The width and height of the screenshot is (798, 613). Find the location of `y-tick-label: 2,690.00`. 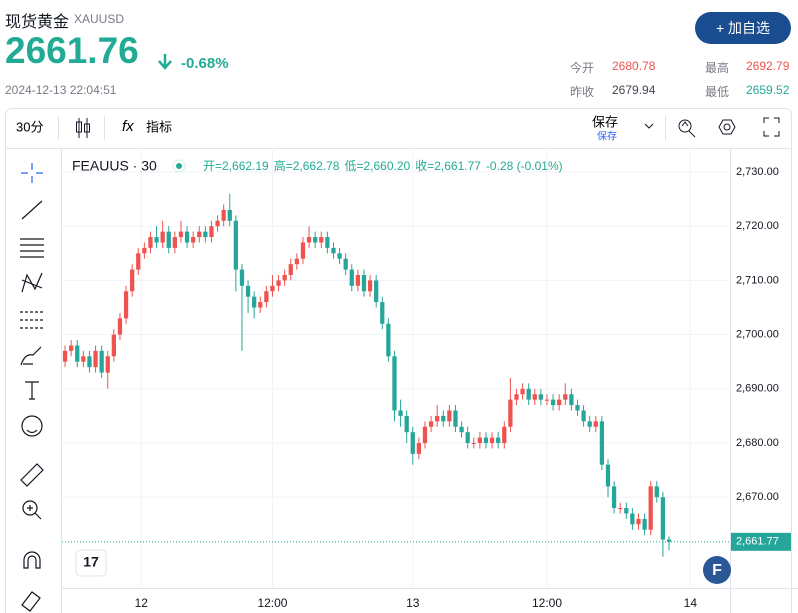

y-tick-label: 2,690.00 is located at coordinates (757, 389).